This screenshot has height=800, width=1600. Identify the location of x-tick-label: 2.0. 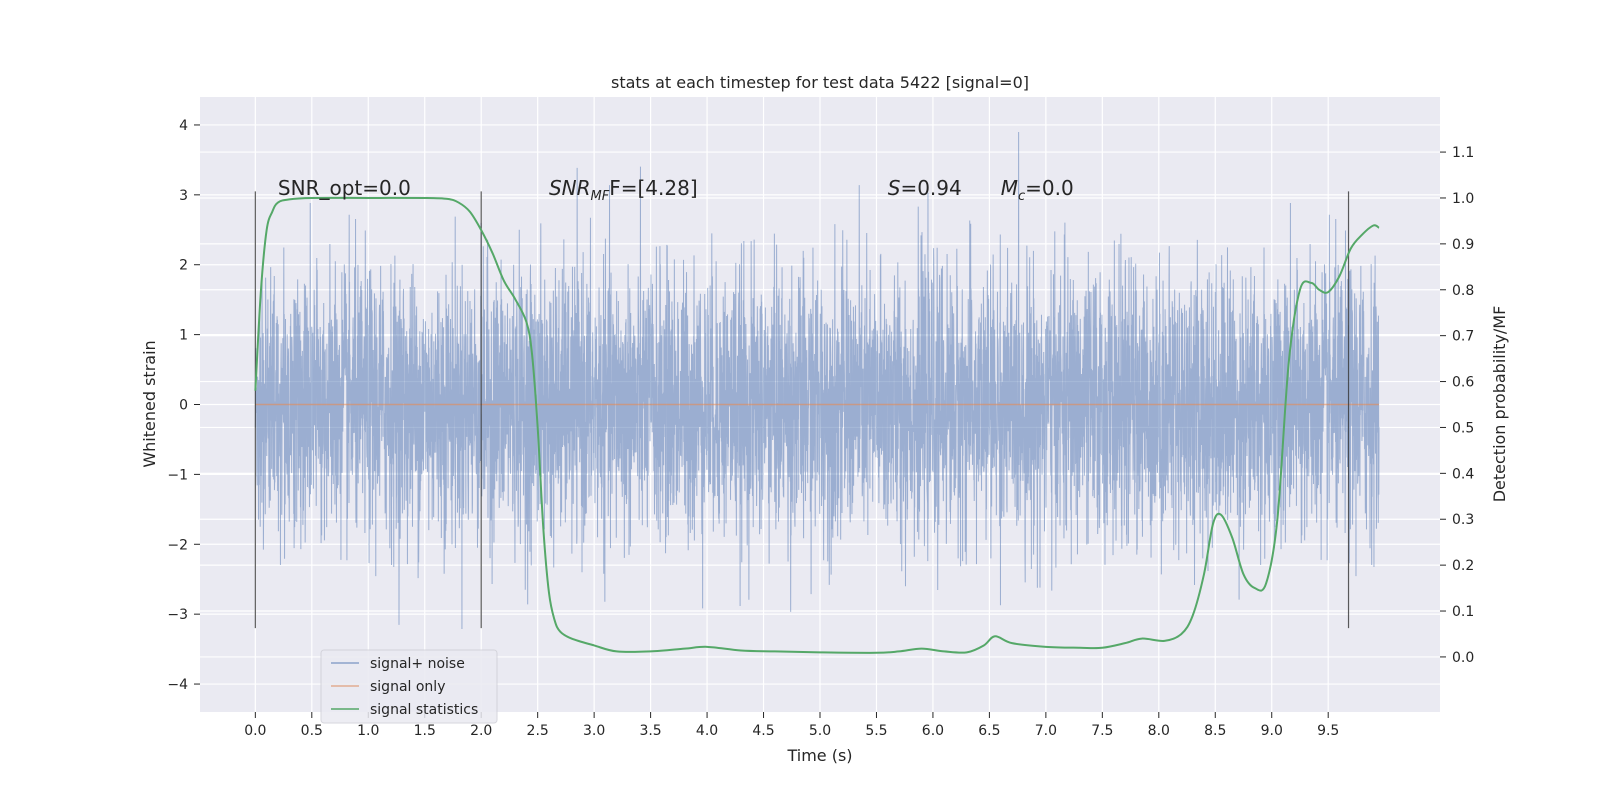
(481, 731).